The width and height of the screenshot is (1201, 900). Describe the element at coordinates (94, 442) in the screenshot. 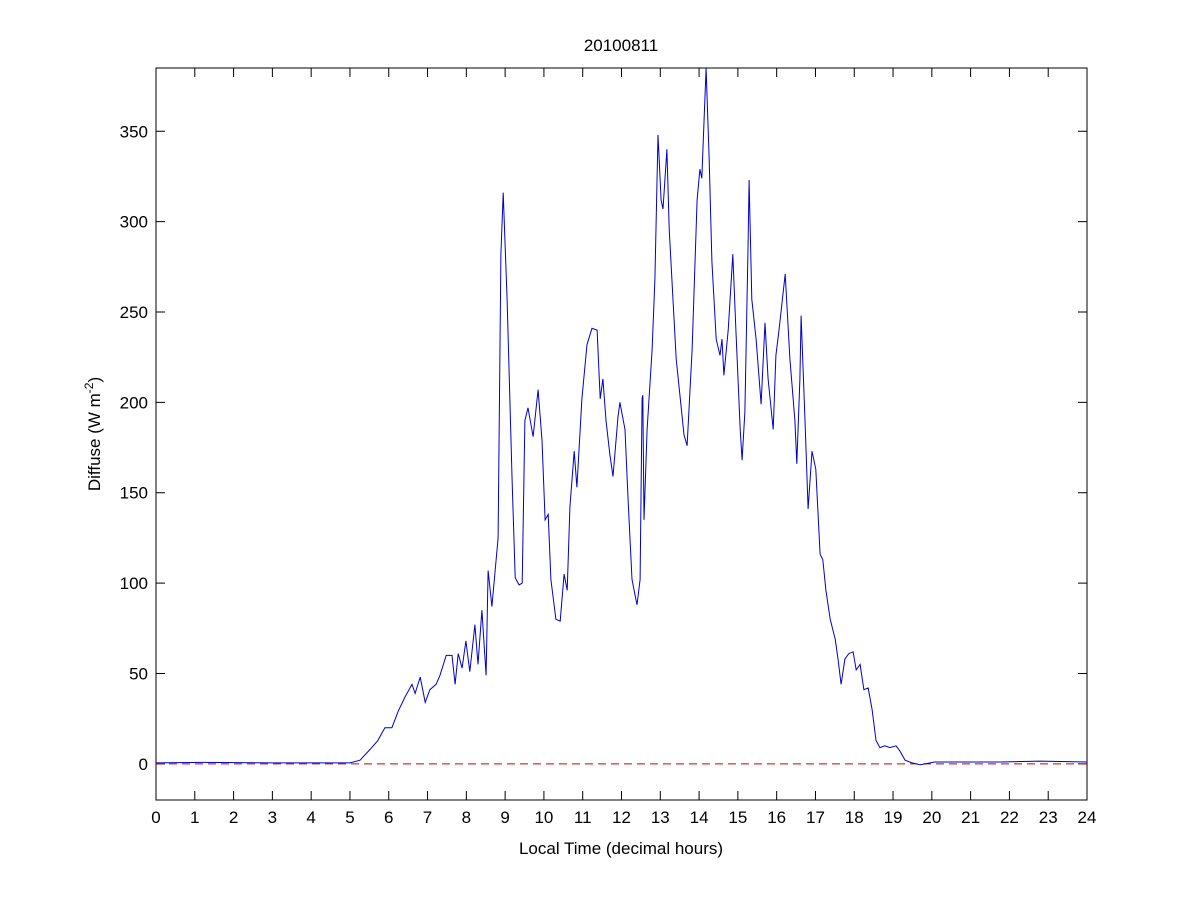

I see `y-axis-label-main: Diffuse (W m` at that location.